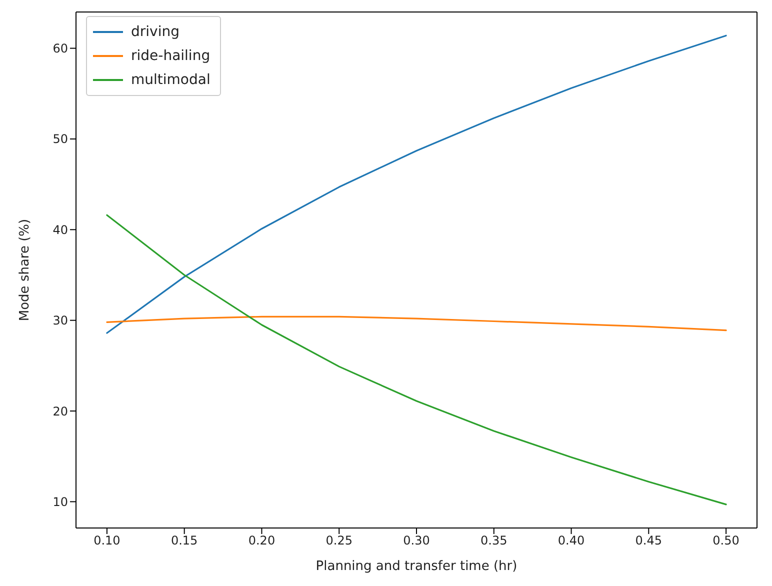 This screenshot has height=586, width=772. What do you see at coordinates (170, 56) in the screenshot?
I see `legend-label: ride-hailing` at bounding box center [170, 56].